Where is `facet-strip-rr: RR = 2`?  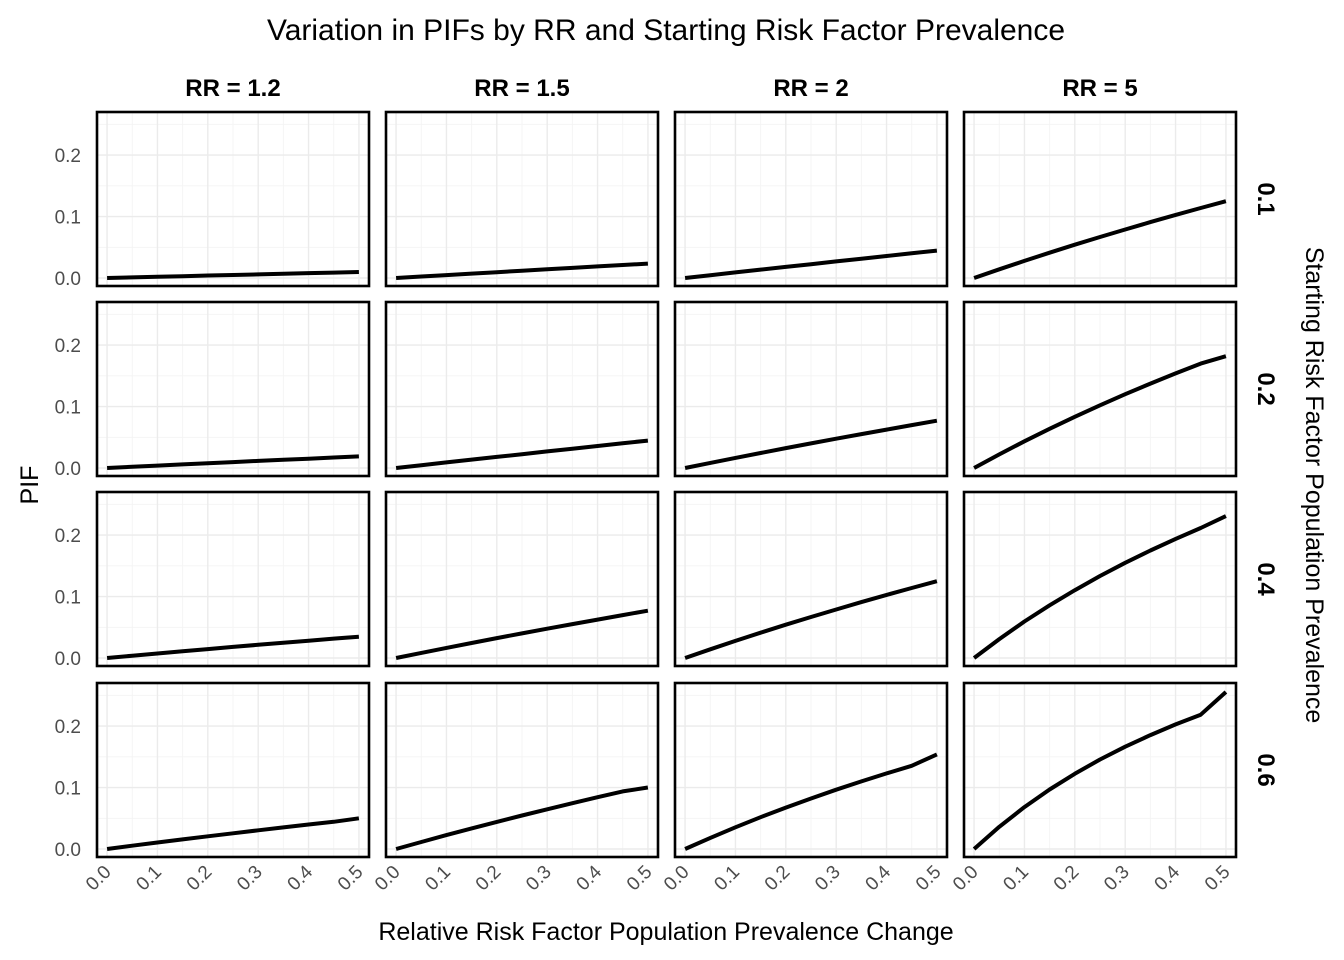 facet-strip-rr: RR = 2 is located at coordinates (810, 88).